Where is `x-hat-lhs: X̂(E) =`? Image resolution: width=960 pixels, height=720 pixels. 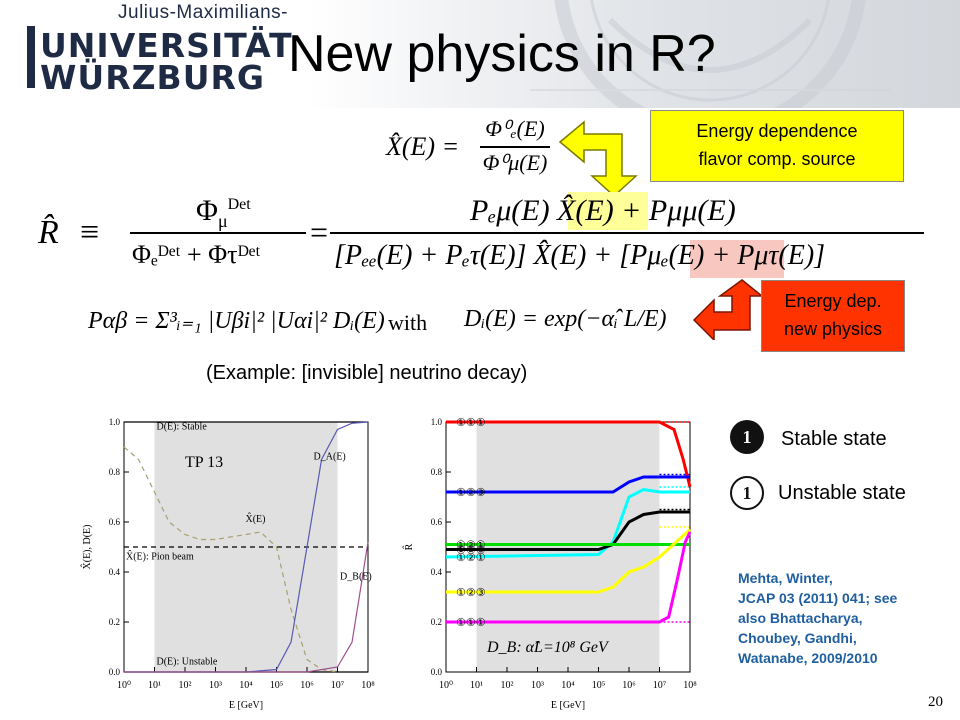
x-hat-lhs: X̂(E) = is located at coordinates (423, 146).